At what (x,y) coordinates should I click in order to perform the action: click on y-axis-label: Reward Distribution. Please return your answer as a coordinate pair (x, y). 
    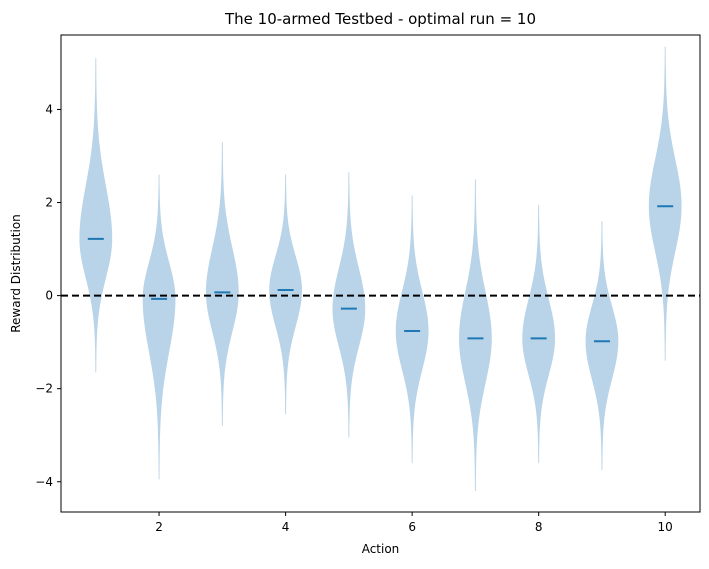
    Looking at the image, I should click on (16, 273).